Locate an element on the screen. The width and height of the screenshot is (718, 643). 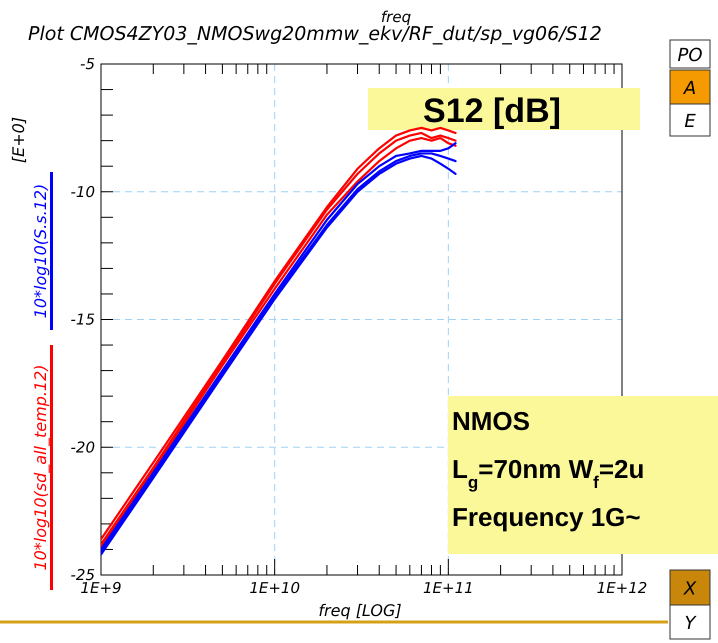
text: PO is located at coordinates (690, 55).